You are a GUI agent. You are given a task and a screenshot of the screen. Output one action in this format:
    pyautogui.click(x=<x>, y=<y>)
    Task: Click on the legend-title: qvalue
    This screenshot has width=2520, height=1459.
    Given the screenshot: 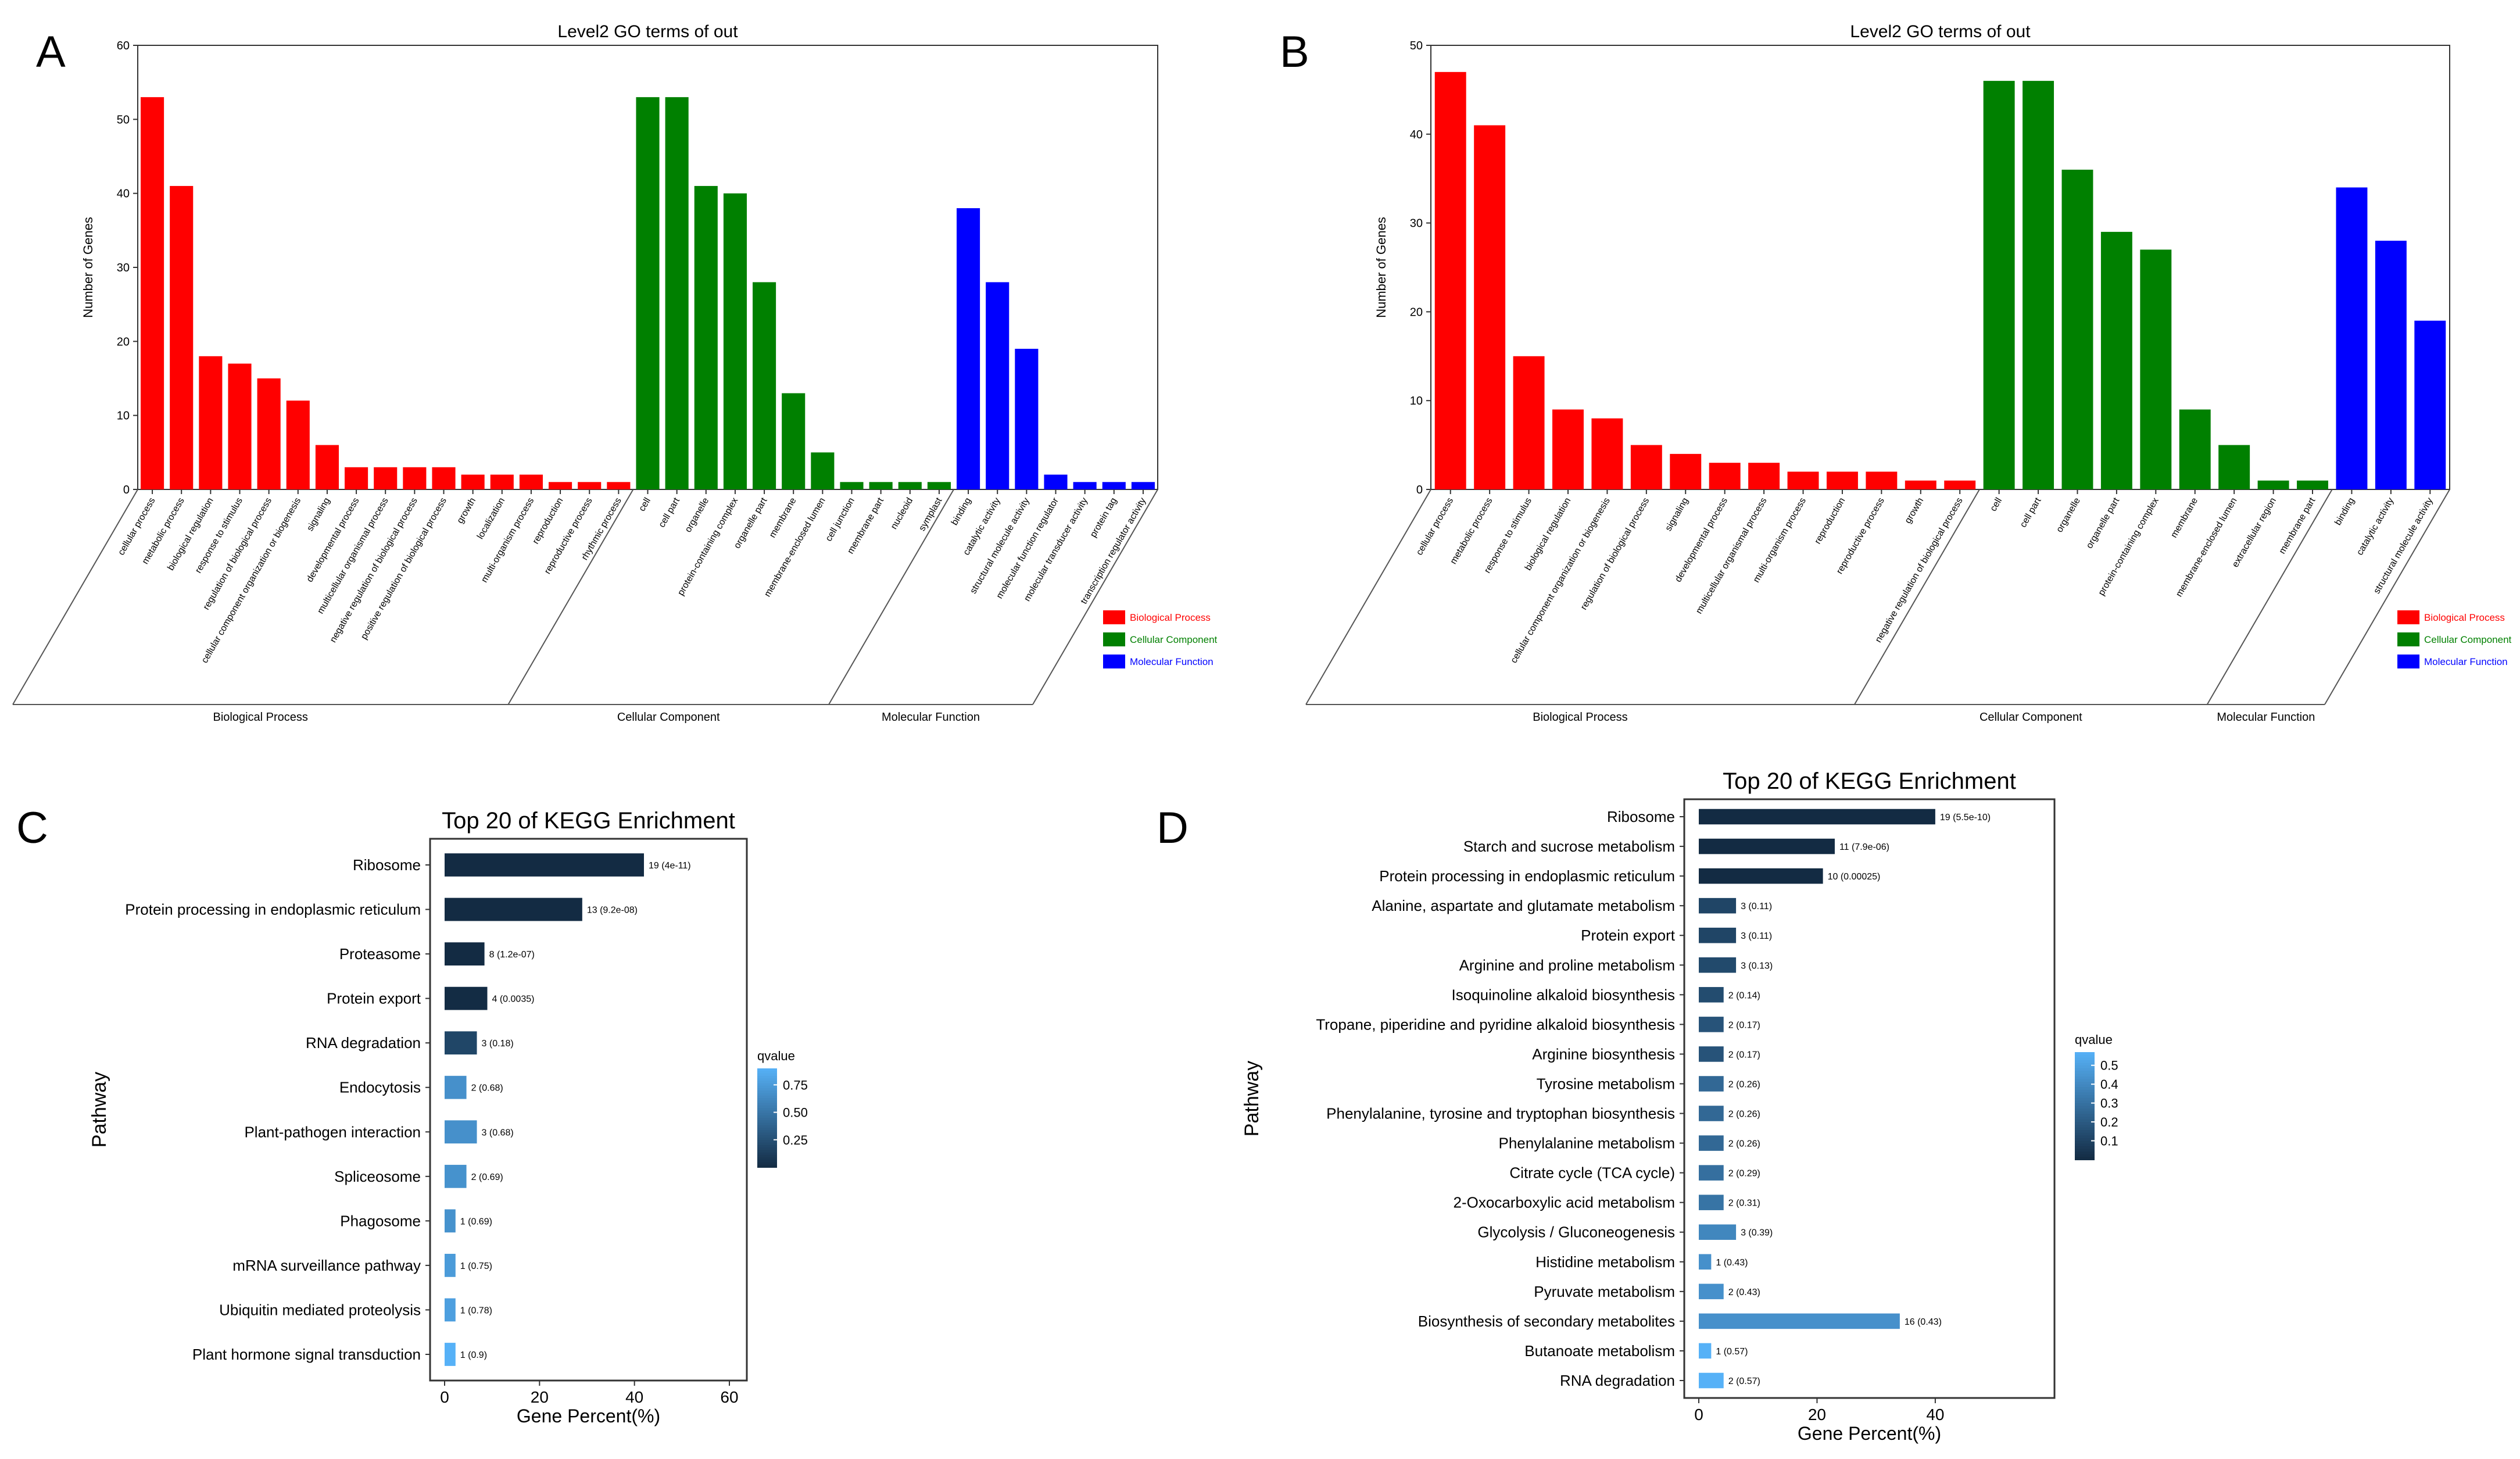 What is the action you would take?
    pyautogui.click(x=2094, y=1039)
    